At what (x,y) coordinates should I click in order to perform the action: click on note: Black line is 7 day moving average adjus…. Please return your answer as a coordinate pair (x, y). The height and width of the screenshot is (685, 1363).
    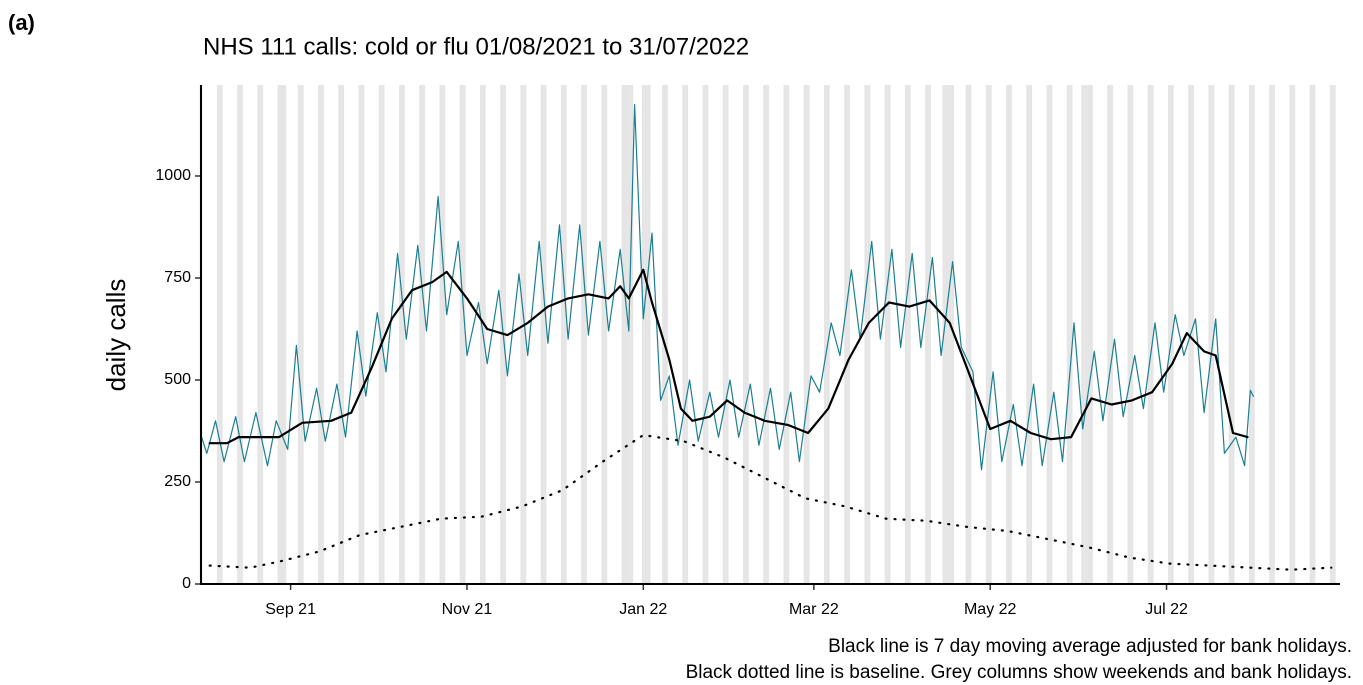
    Looking at the image, I should click on (1090, 646).